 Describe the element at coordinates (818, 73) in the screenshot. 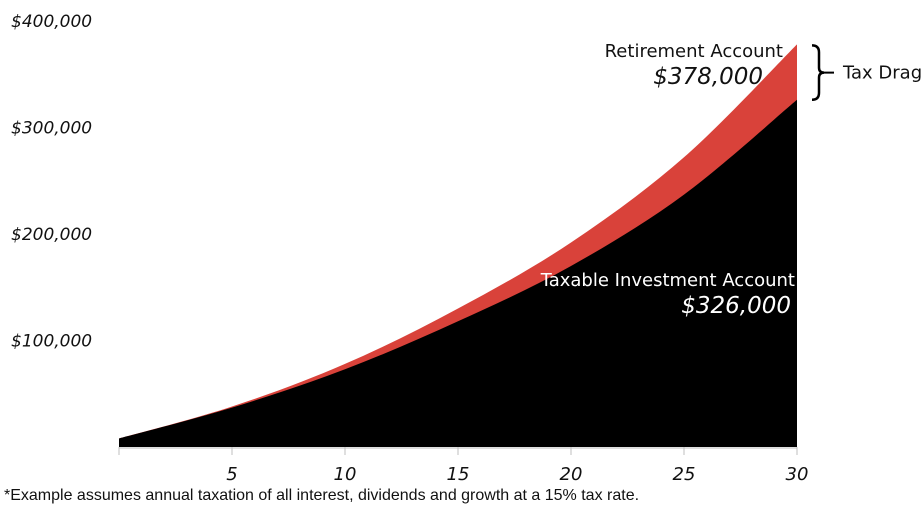

I see `tax-drag-bracket` at that location.